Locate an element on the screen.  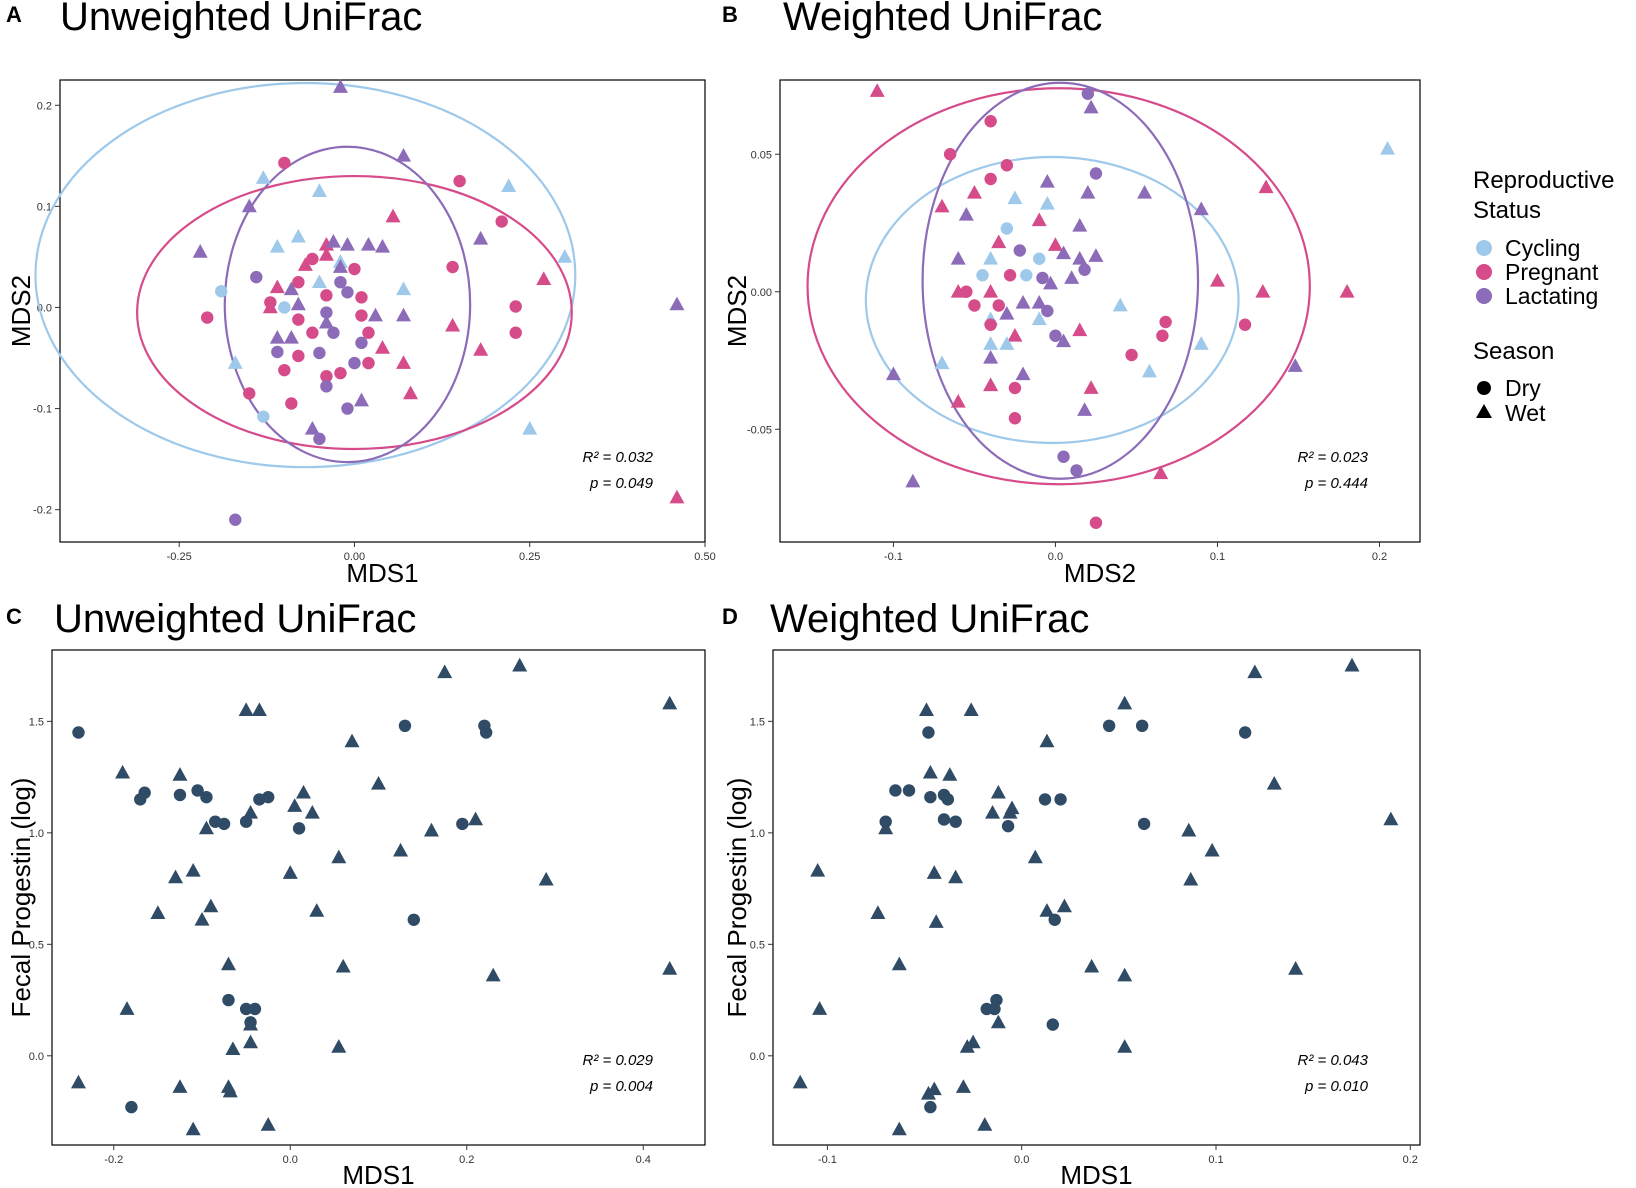
y-tick-label: -0.05 is located at coordinates (759, 430).